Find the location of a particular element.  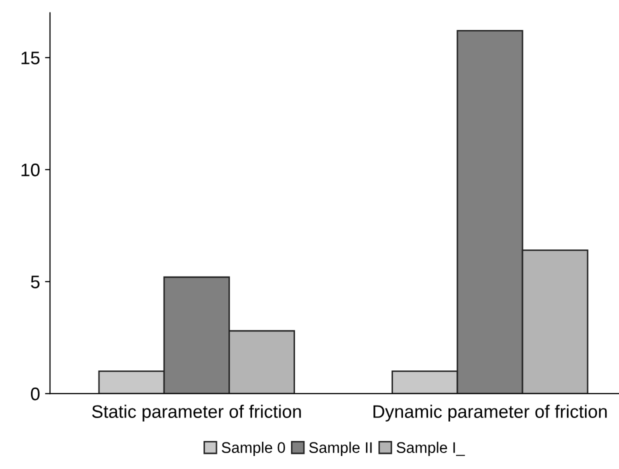

y-tick-label: 15 is located at coordinates (31, 58).